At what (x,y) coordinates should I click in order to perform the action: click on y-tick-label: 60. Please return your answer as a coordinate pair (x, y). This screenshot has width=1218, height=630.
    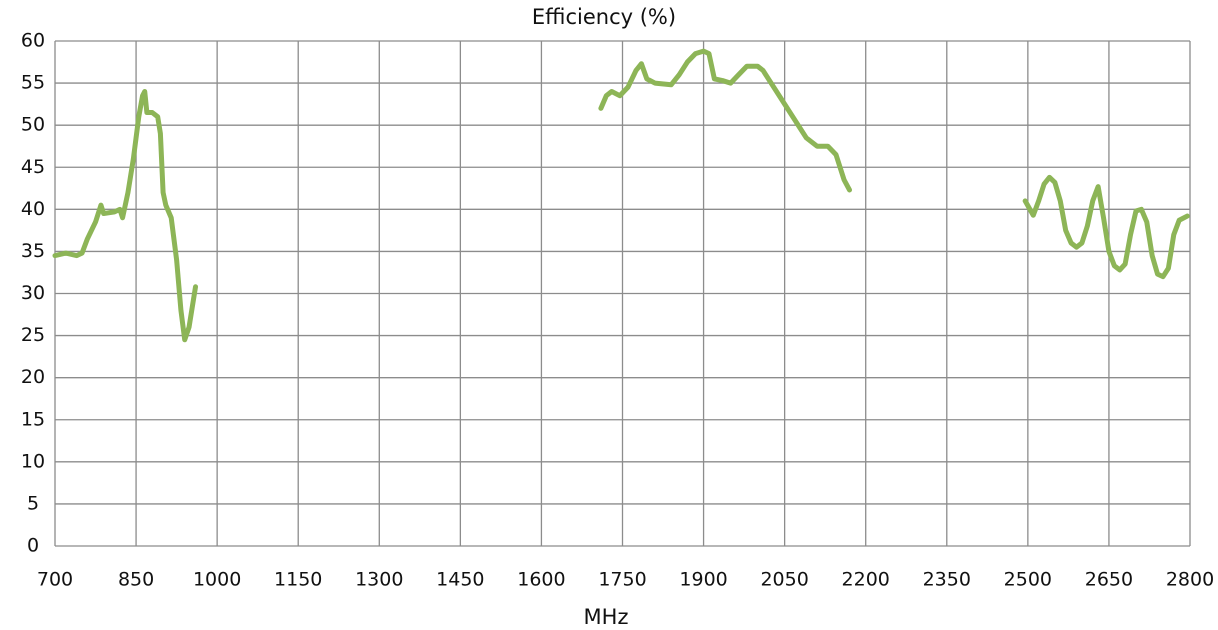
    Looking at the image, I should click on (33, 41).